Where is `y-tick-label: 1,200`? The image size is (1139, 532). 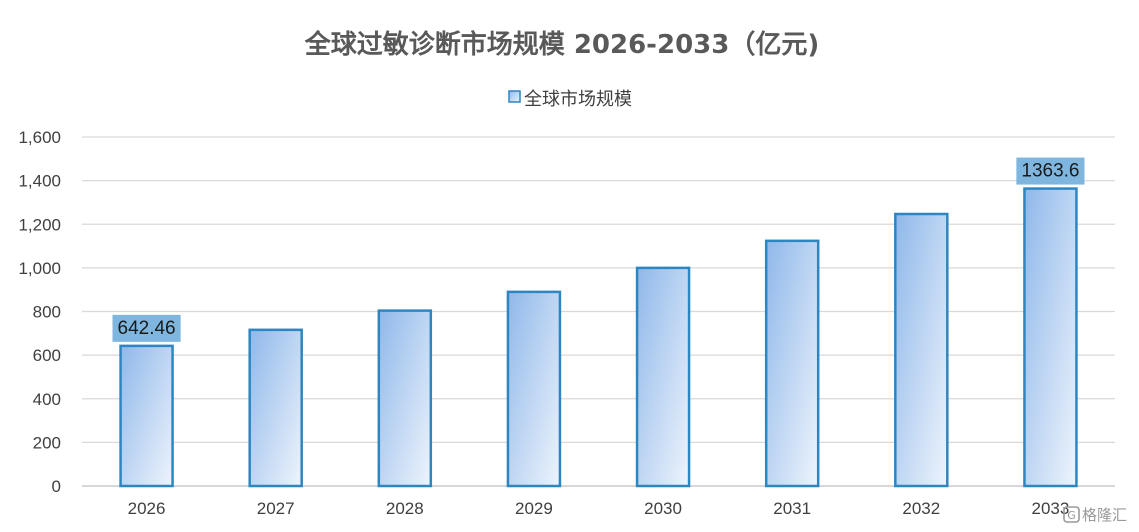
y-tick-label: 1,200 is located at coordinates (39, 224).